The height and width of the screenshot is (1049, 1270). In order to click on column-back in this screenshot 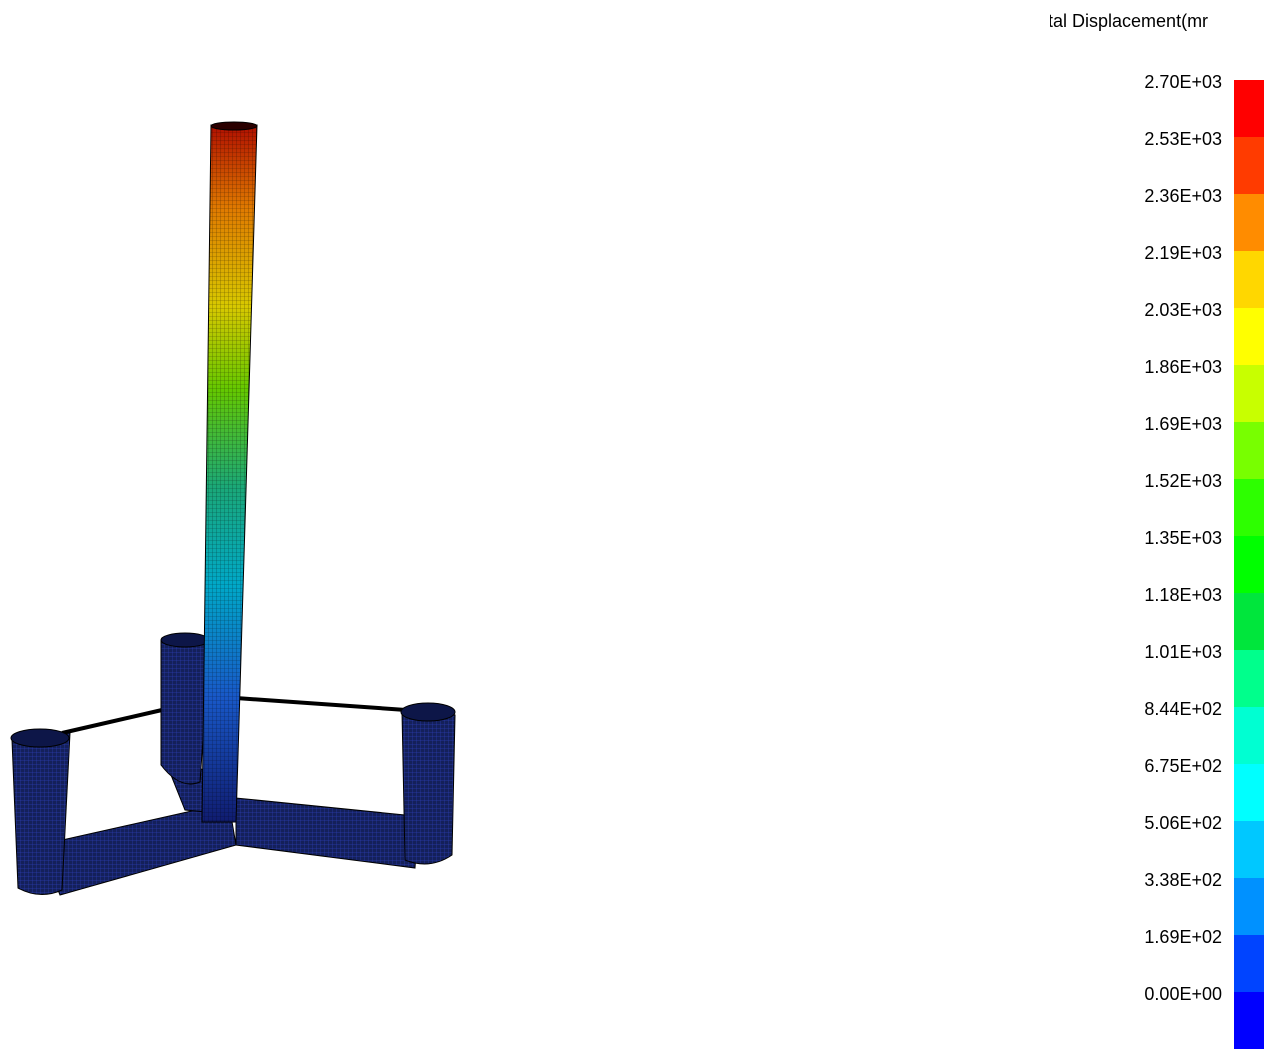, I will do `click(185, 712)`.